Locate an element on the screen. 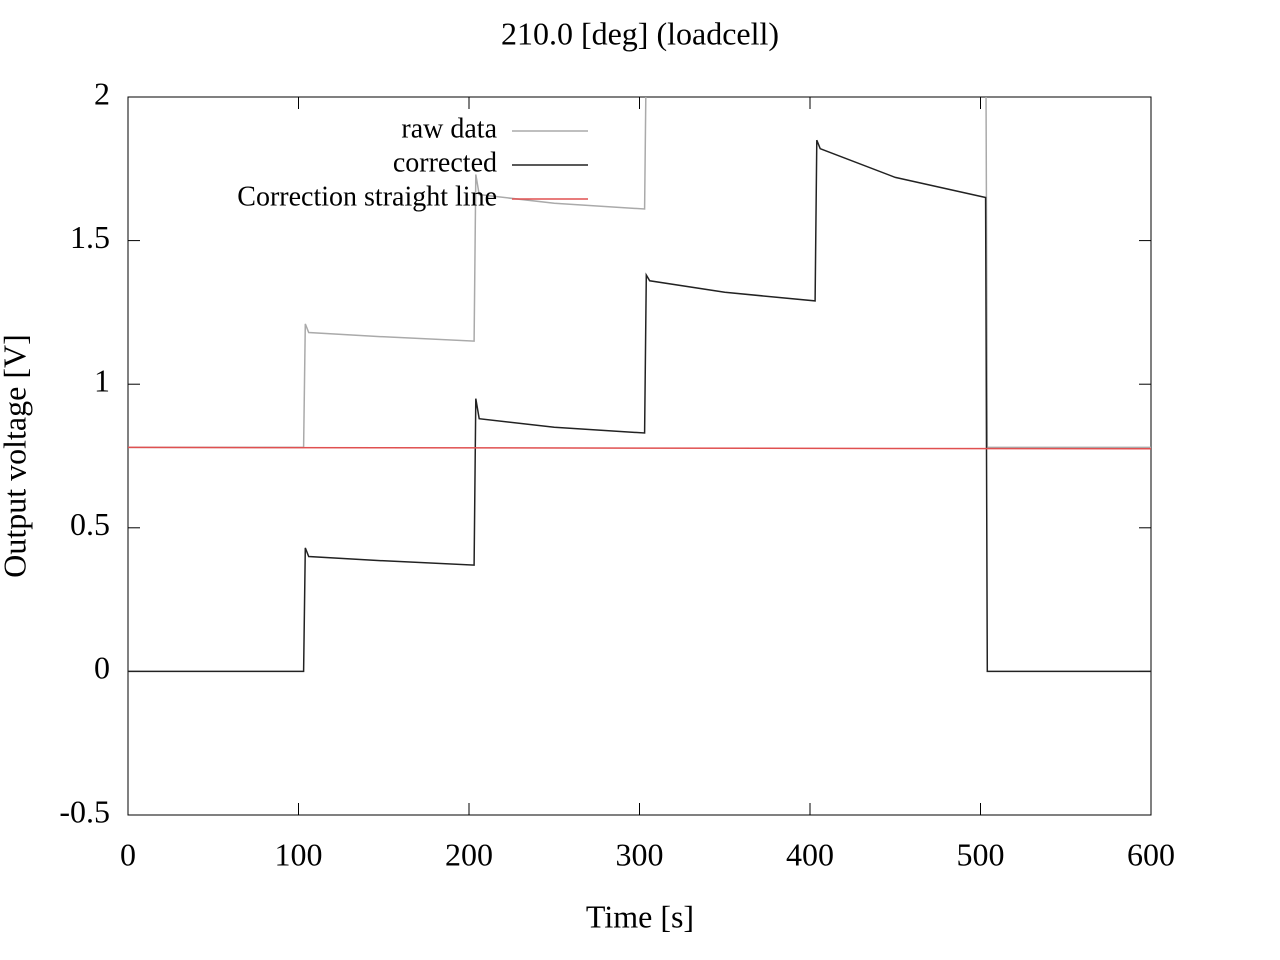 The image size is (1280, 960). series-line is located at coordinates (639, 448).